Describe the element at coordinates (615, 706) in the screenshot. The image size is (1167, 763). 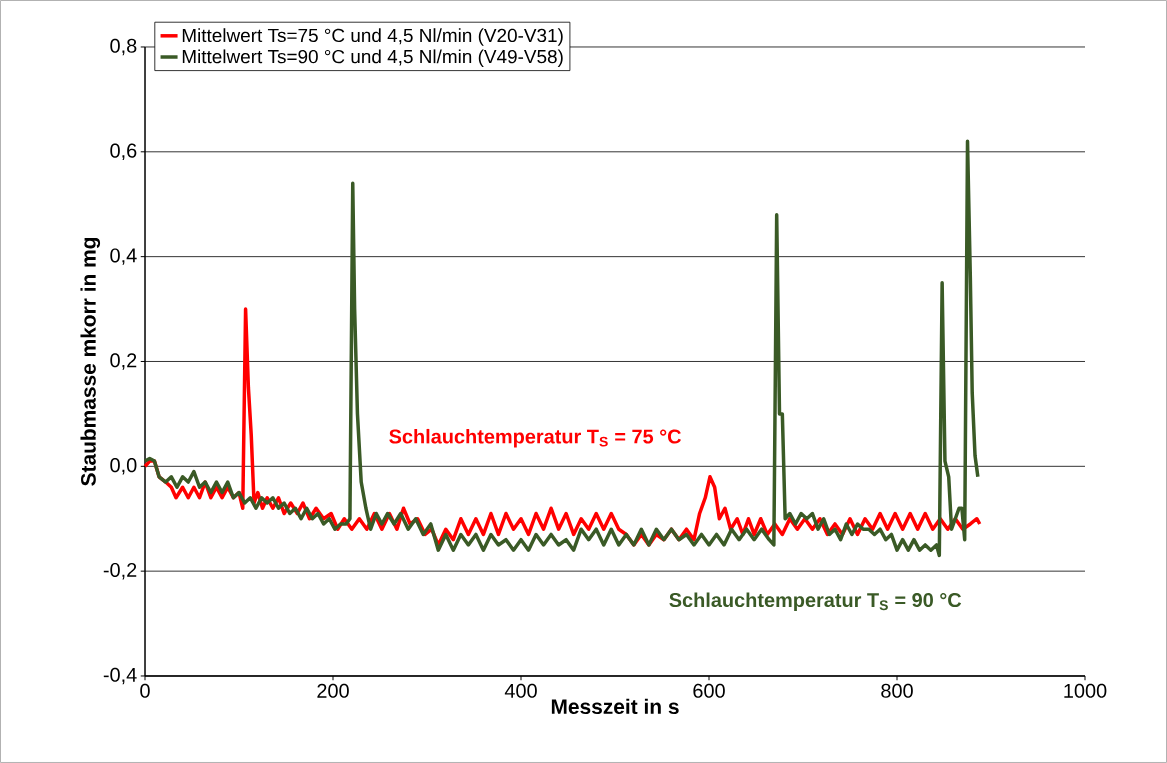
I see `x-axis-title: Messzeit in s` at that location.